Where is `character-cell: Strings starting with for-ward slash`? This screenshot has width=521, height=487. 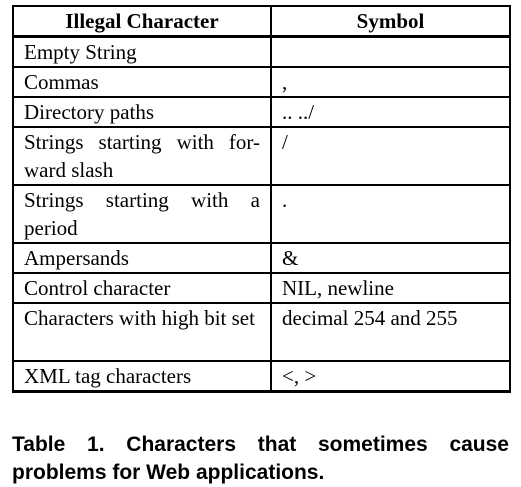
character-cell: Strings starting with for-ward slash is located at coordinates (142, 156).